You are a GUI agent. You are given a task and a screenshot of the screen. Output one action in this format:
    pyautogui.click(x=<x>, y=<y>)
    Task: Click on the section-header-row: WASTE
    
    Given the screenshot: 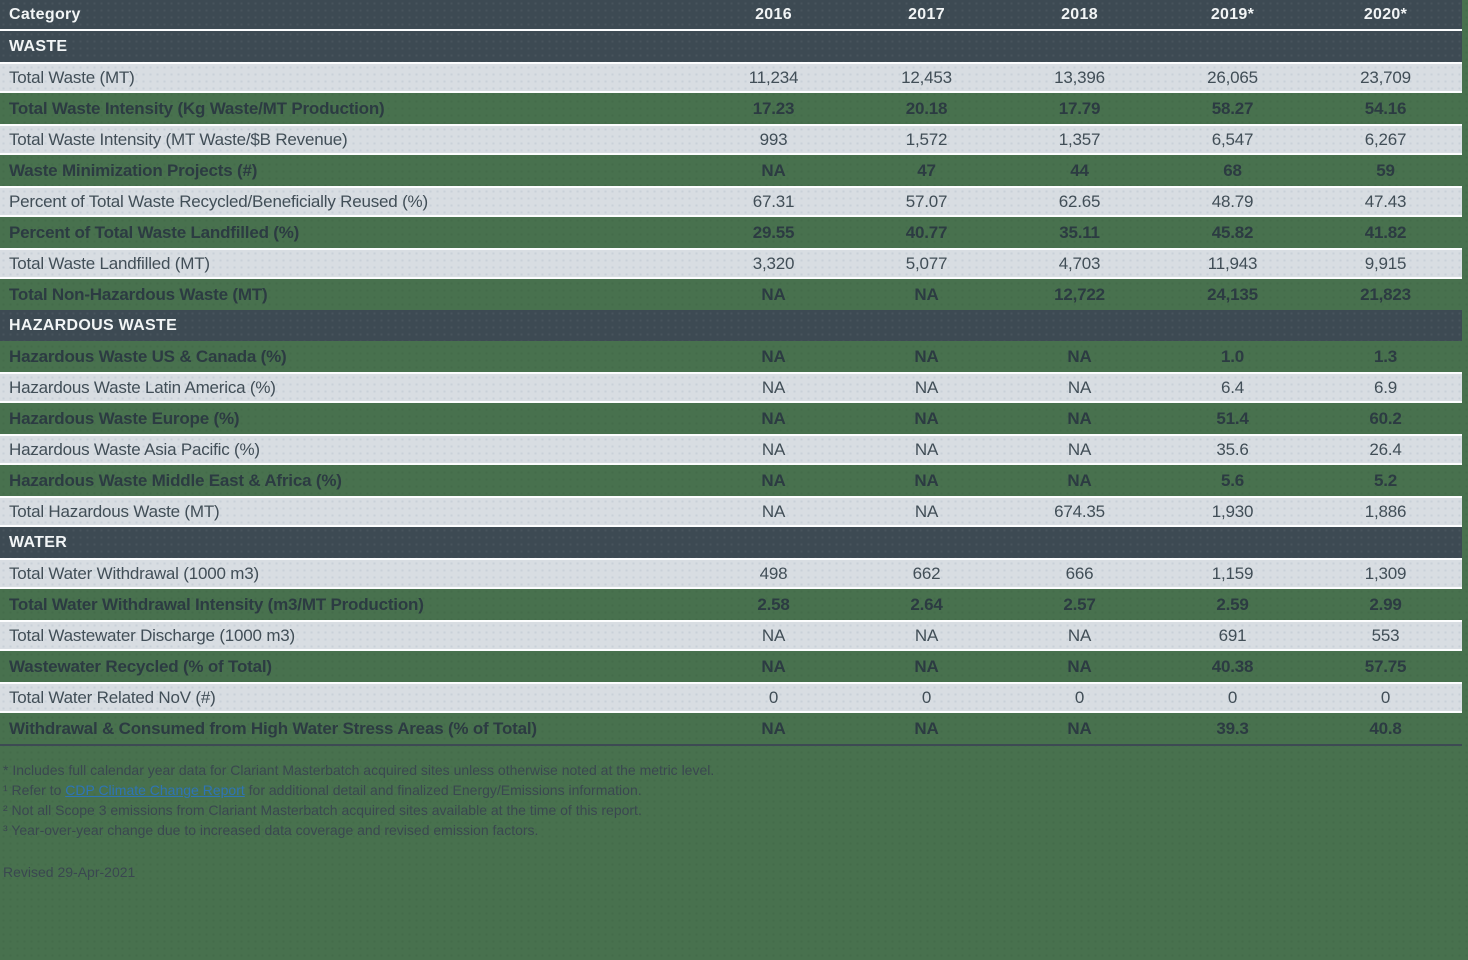 What is the action you would take?
    pyautogui.click(x=731, y=46)
    